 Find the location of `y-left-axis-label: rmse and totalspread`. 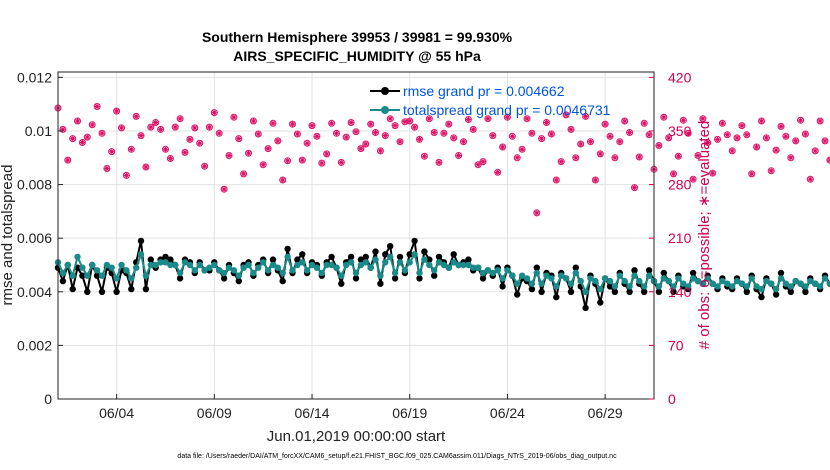

y-left-axis-label: rmse and totalspread is located at coordinates (8, 235).